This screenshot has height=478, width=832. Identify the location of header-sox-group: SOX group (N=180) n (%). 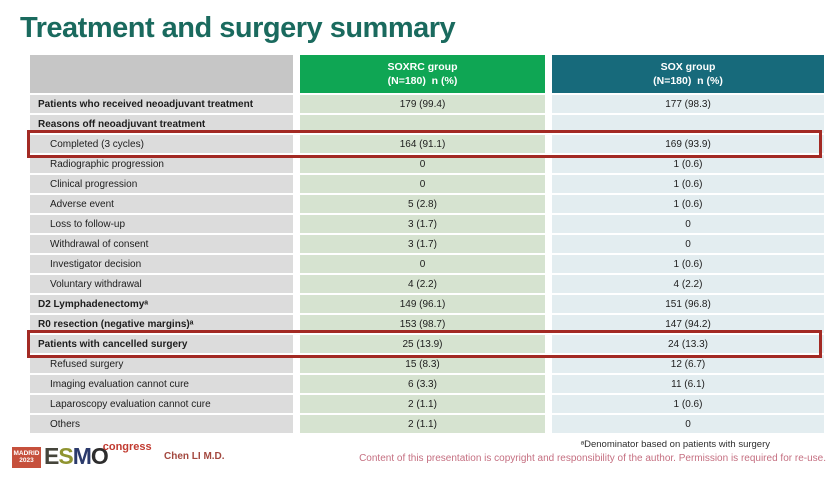
(688, 74).